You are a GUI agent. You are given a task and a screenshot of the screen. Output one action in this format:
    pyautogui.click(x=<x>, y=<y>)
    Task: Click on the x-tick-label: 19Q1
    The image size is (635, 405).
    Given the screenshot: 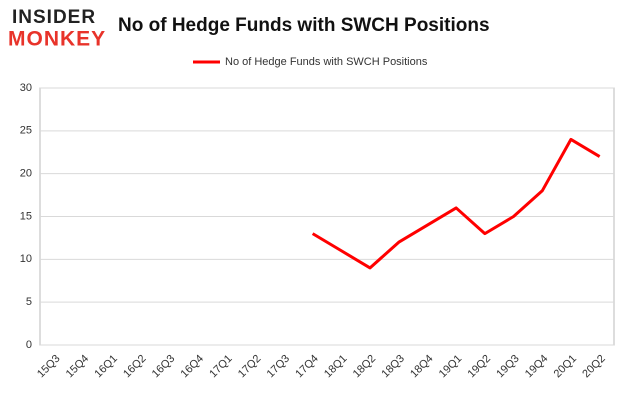 What is the action you would take?
    pyautogui.click(x=451, y=367)
    